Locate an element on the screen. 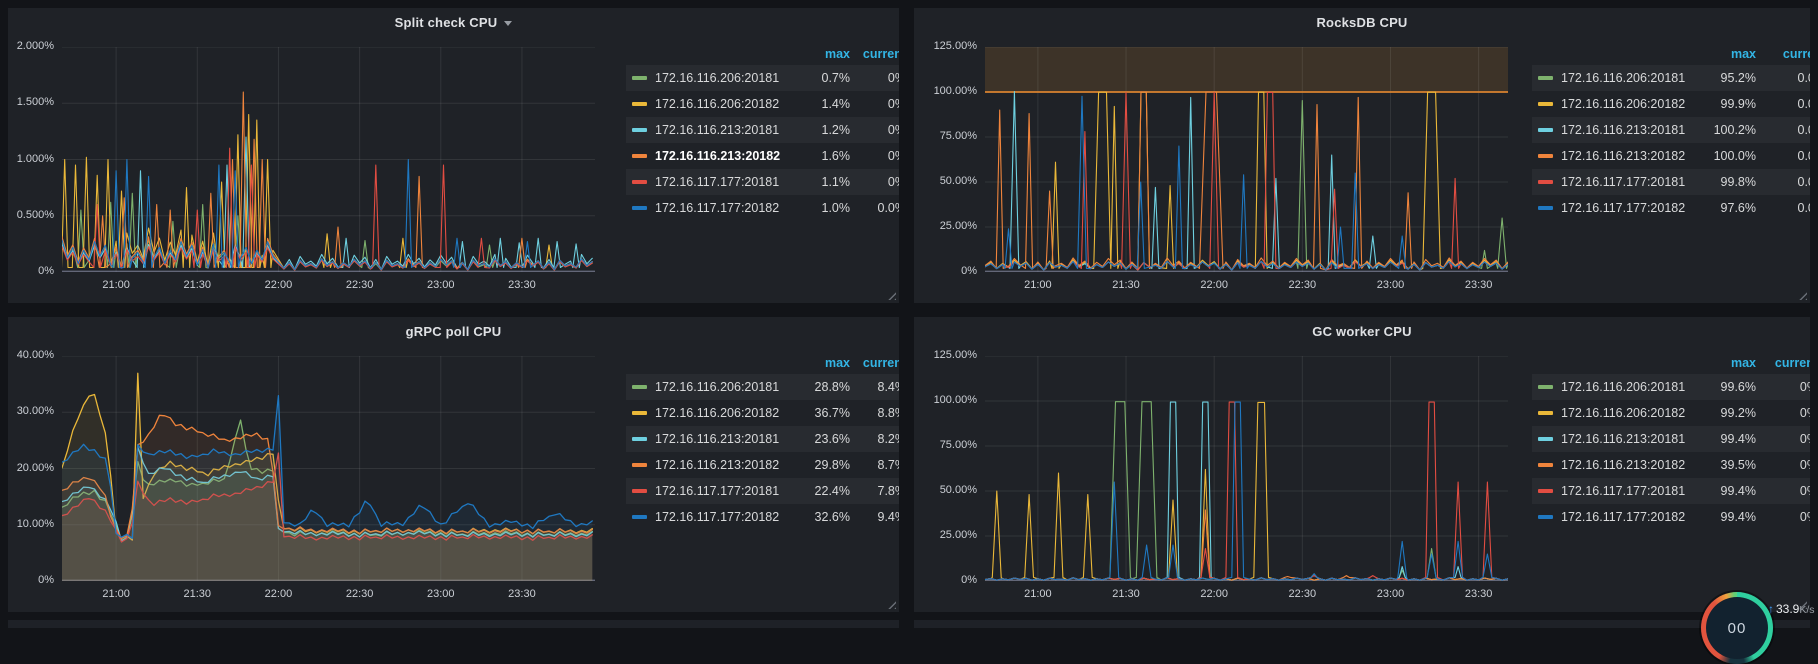 This screenshot has height=664, width=1818. network-speed-gauge: 00 is located at coordinates (1737, 628).